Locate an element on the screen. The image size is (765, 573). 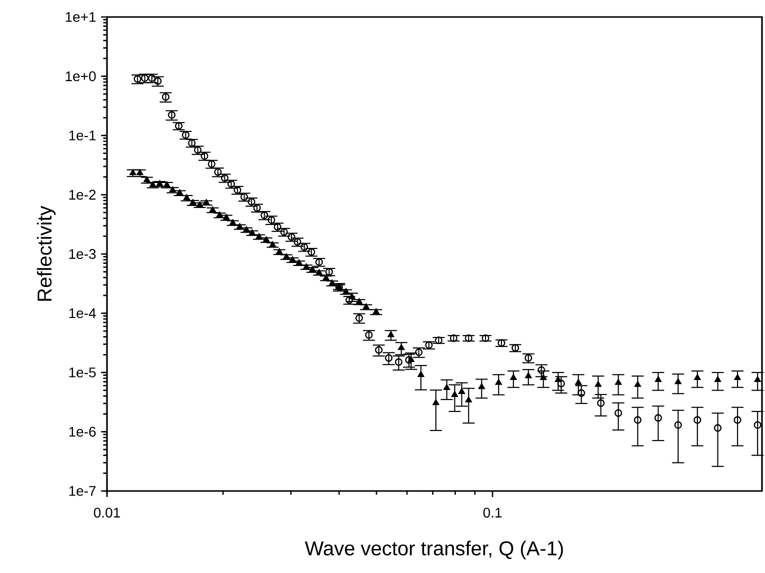
x-tick-label: 0.01 is located at coordinates (107, 513).